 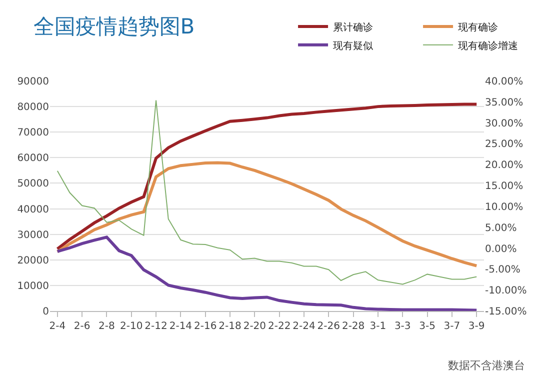 What do you see at coordinates (254, 326) in the screenshot?
I see `x-tick-label: 2-20` at bounding box center [254, 326].